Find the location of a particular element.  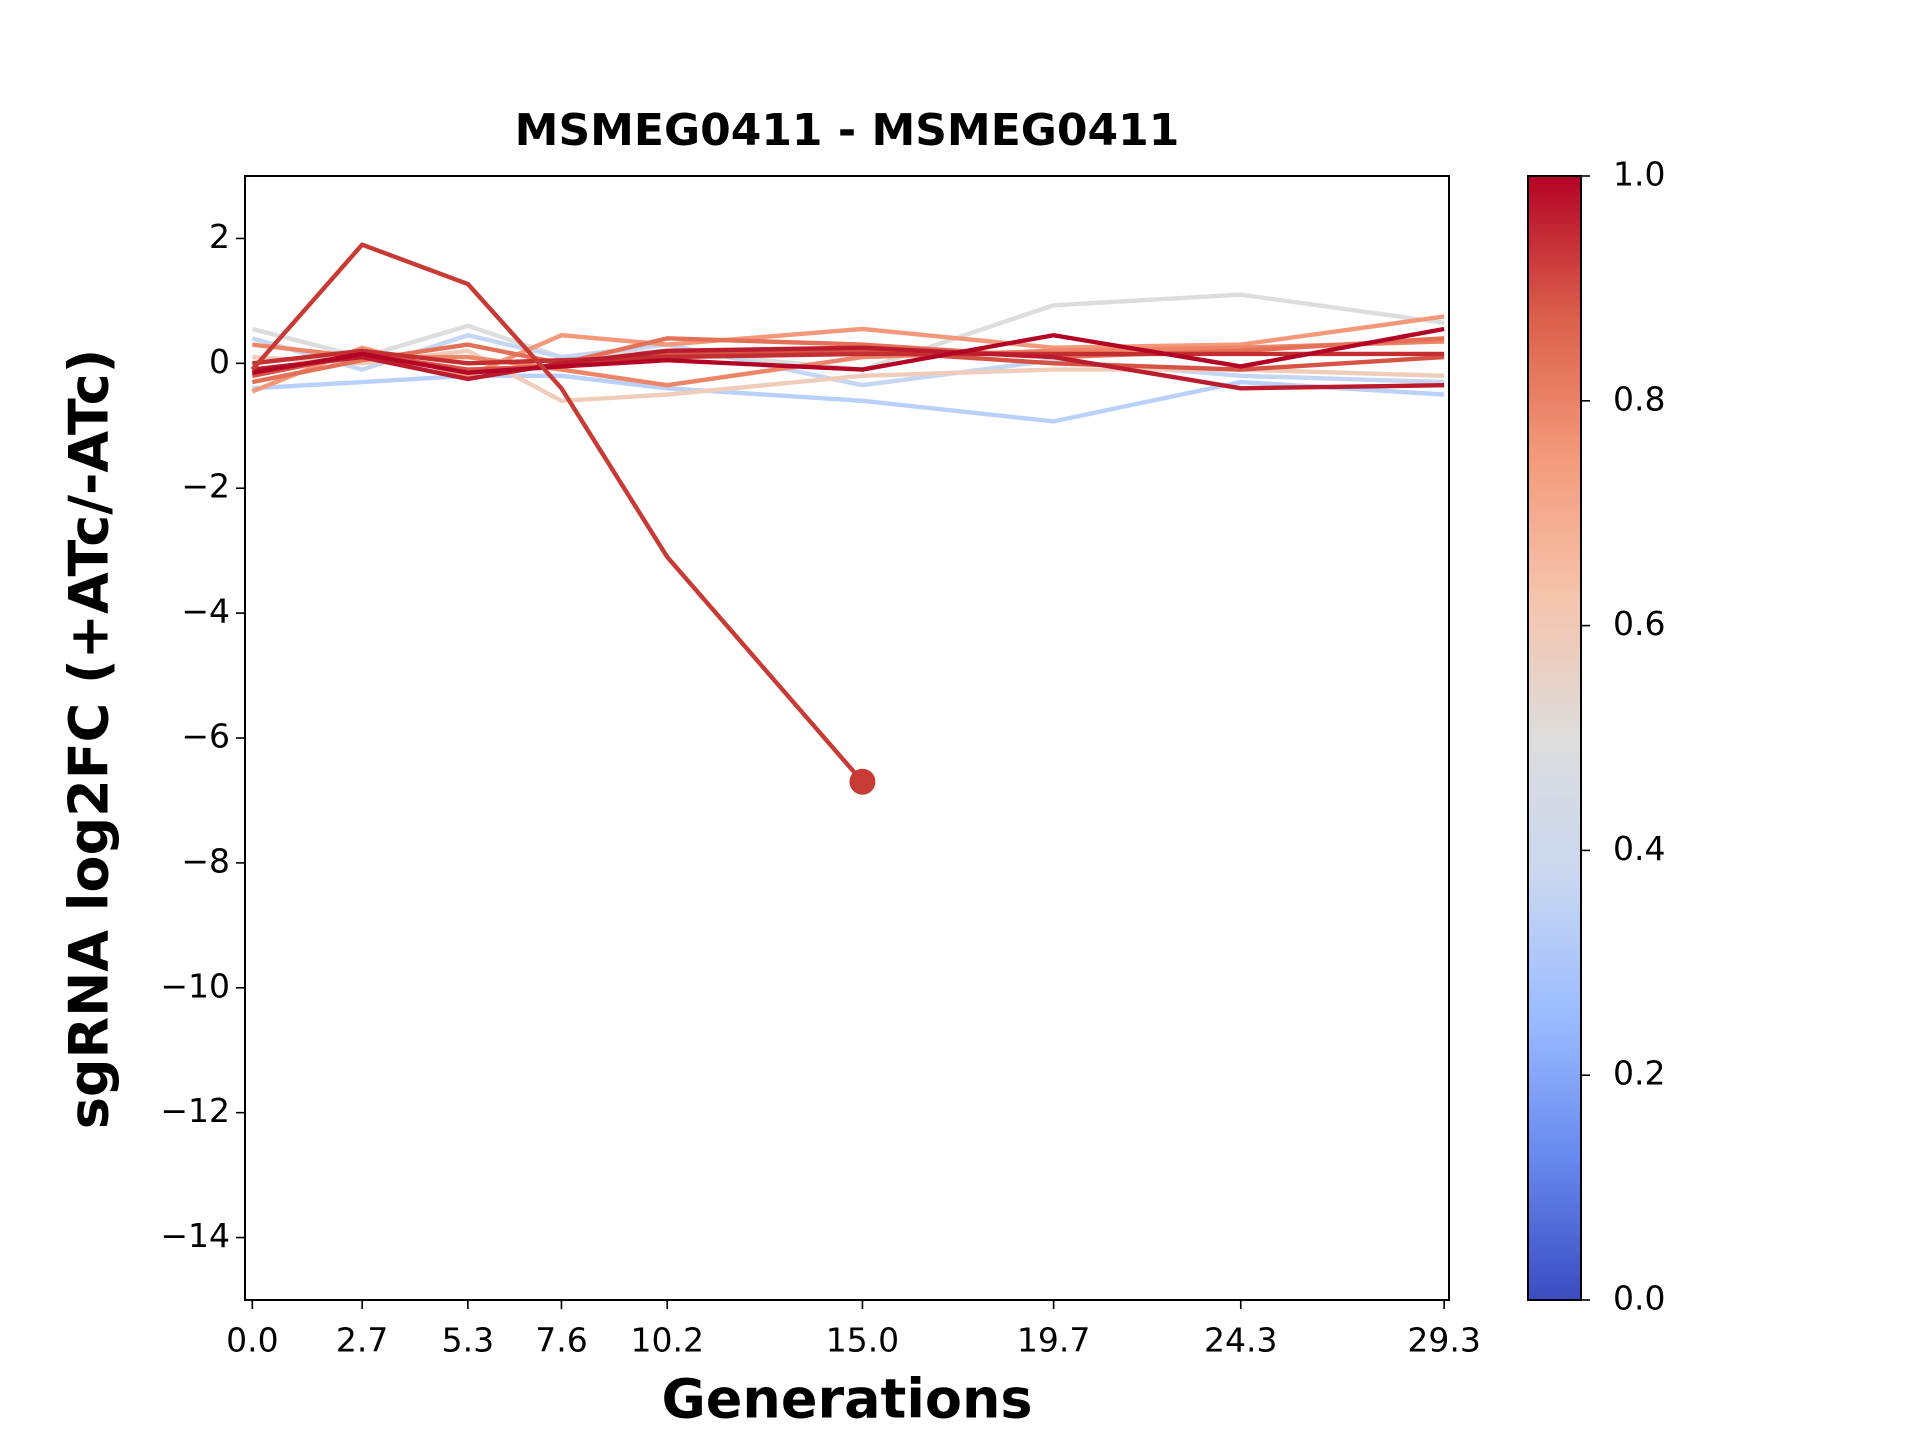

colorbar-tick-label: 0.8 is located at coordinates (1639, 398).